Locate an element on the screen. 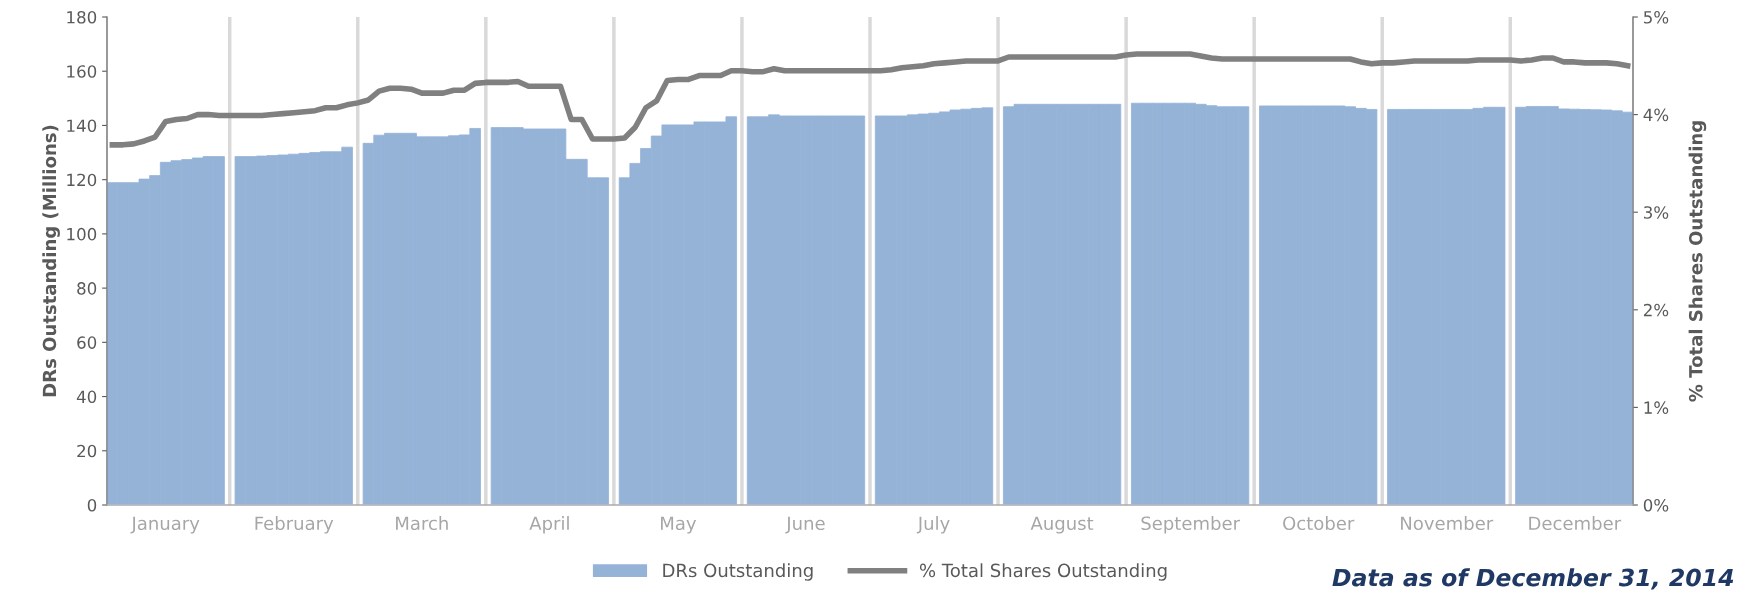 This screenshot has height=597, width=1761. x-tick-label: November is located at coordinates (1447, 523).